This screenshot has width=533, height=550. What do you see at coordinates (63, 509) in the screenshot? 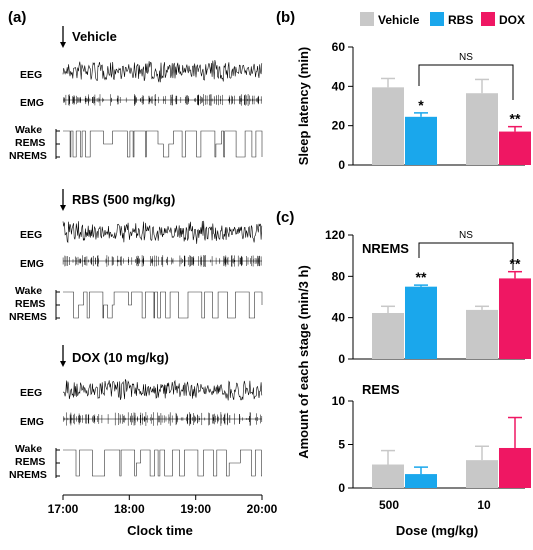
I see `time-tick-label: 17:00` at bounding box center [63, 509].